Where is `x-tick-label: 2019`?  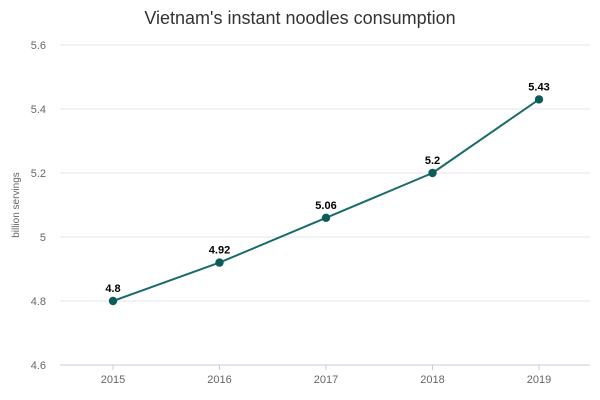 x-tick-label: 2019 is located at coordinates (539, 380).